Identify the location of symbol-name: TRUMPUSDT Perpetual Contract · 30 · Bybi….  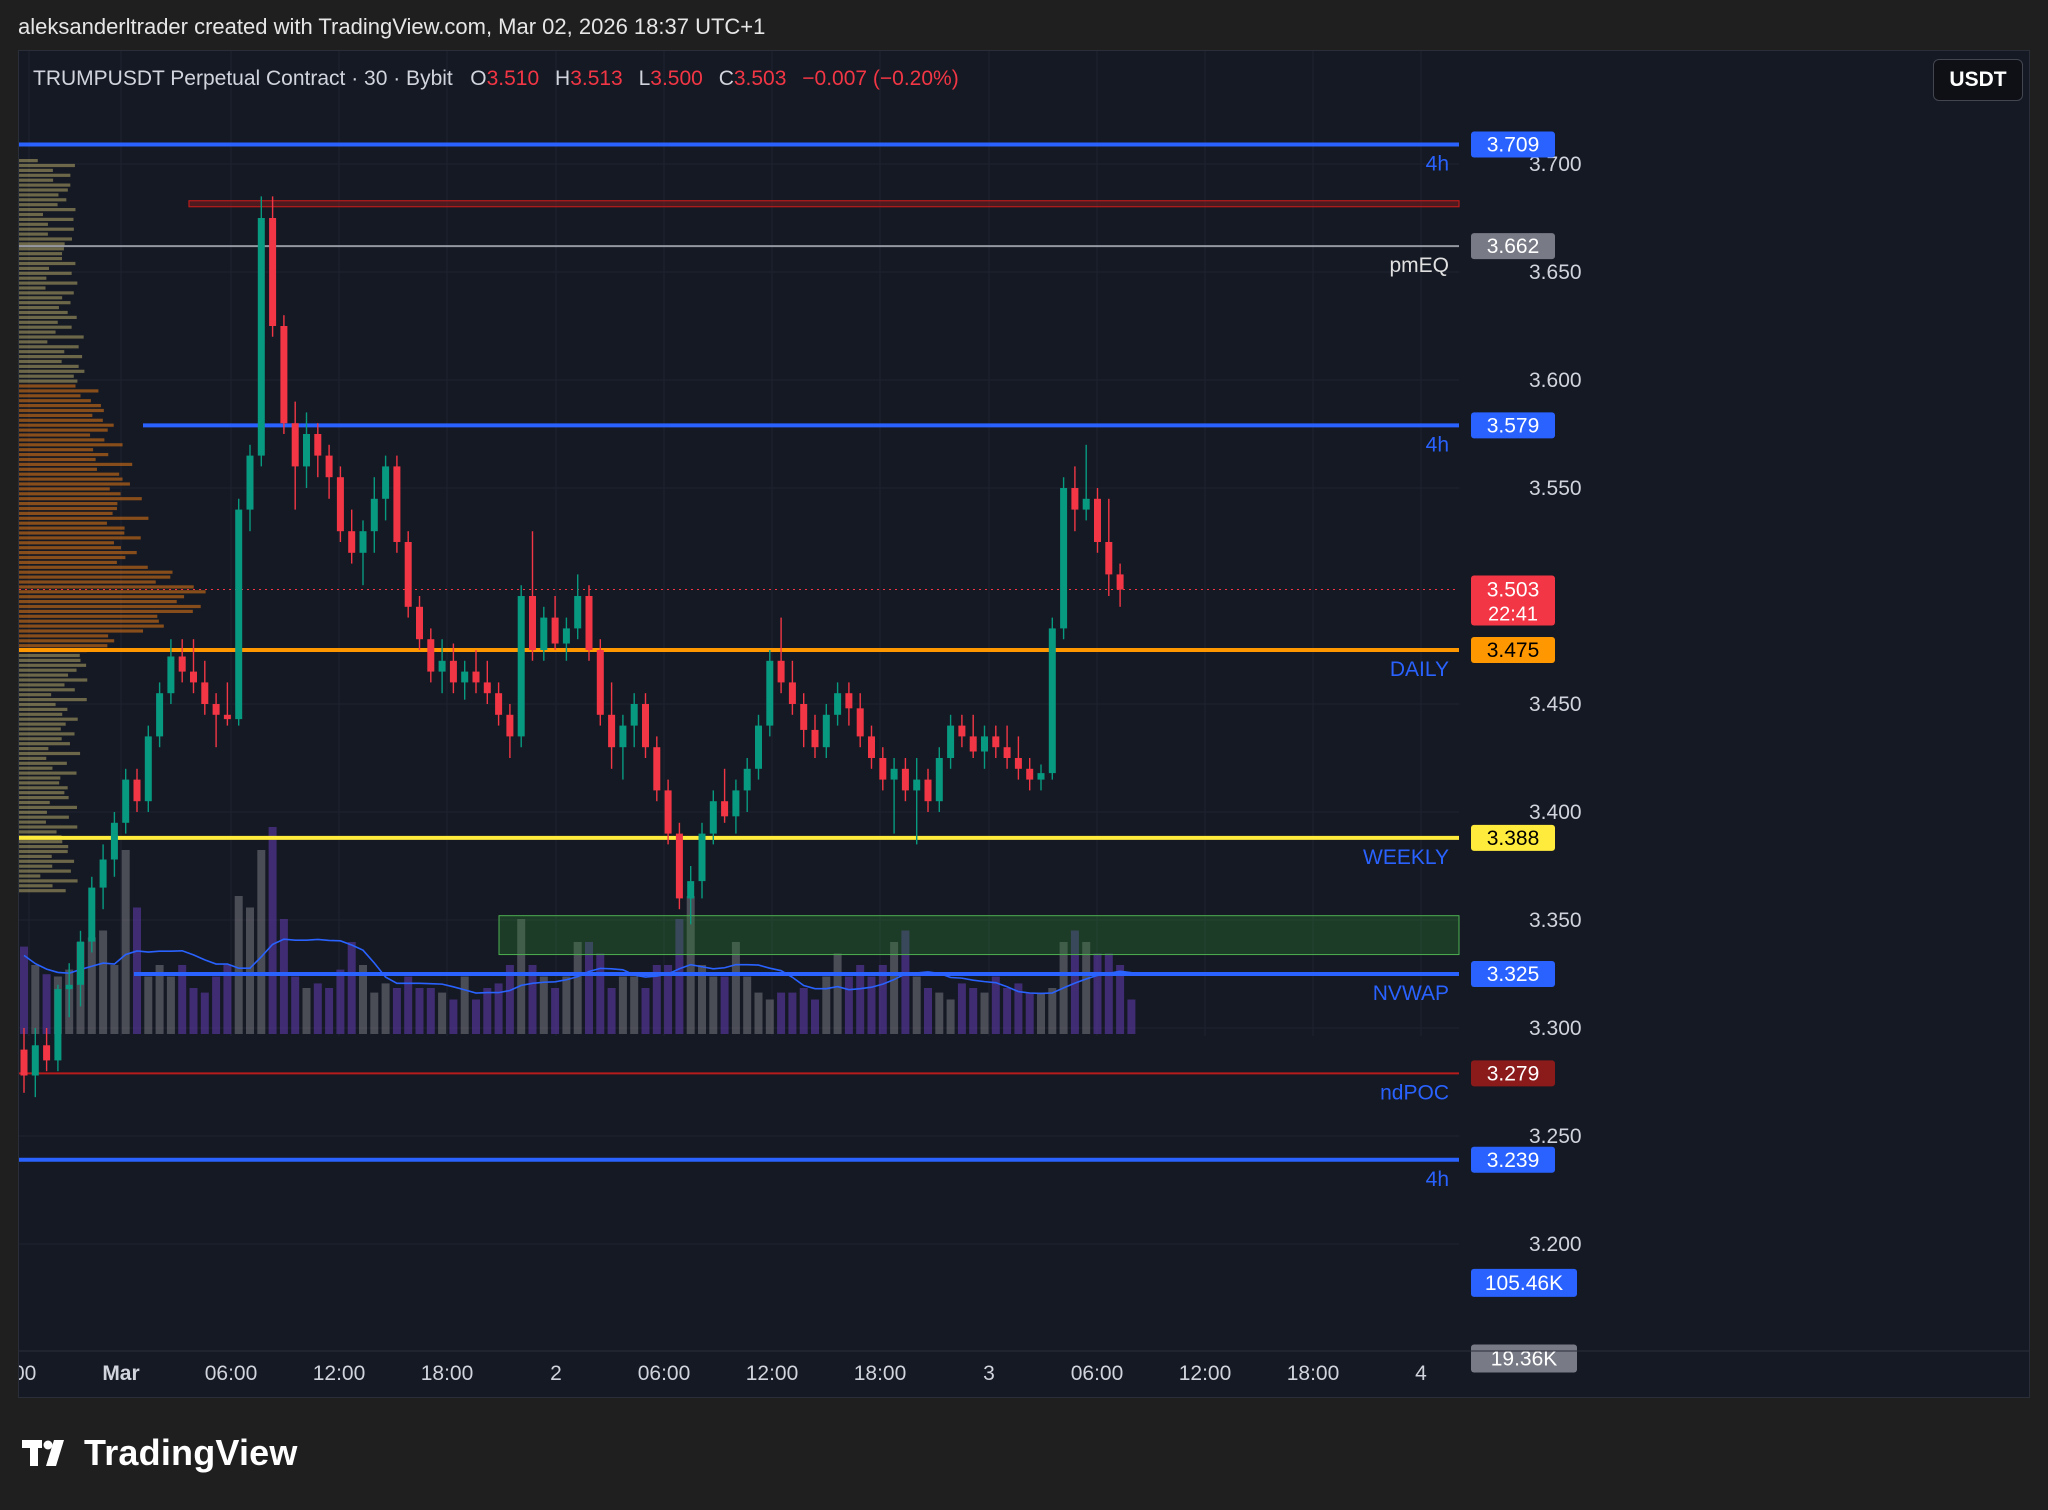
(243, 78).